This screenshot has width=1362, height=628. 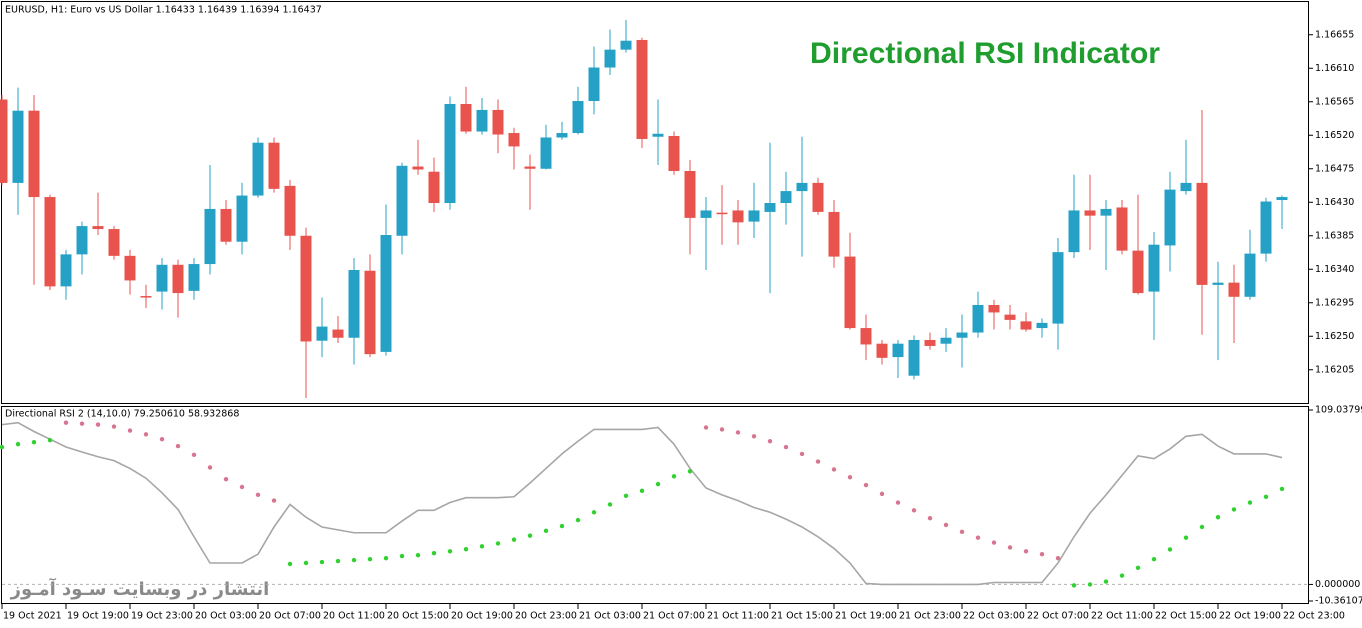 What do you see at coordinates (674, 616) in the screenshot?
I see `x-tick-label: 21 Oct 07:00` at bounding box center [674, 616].